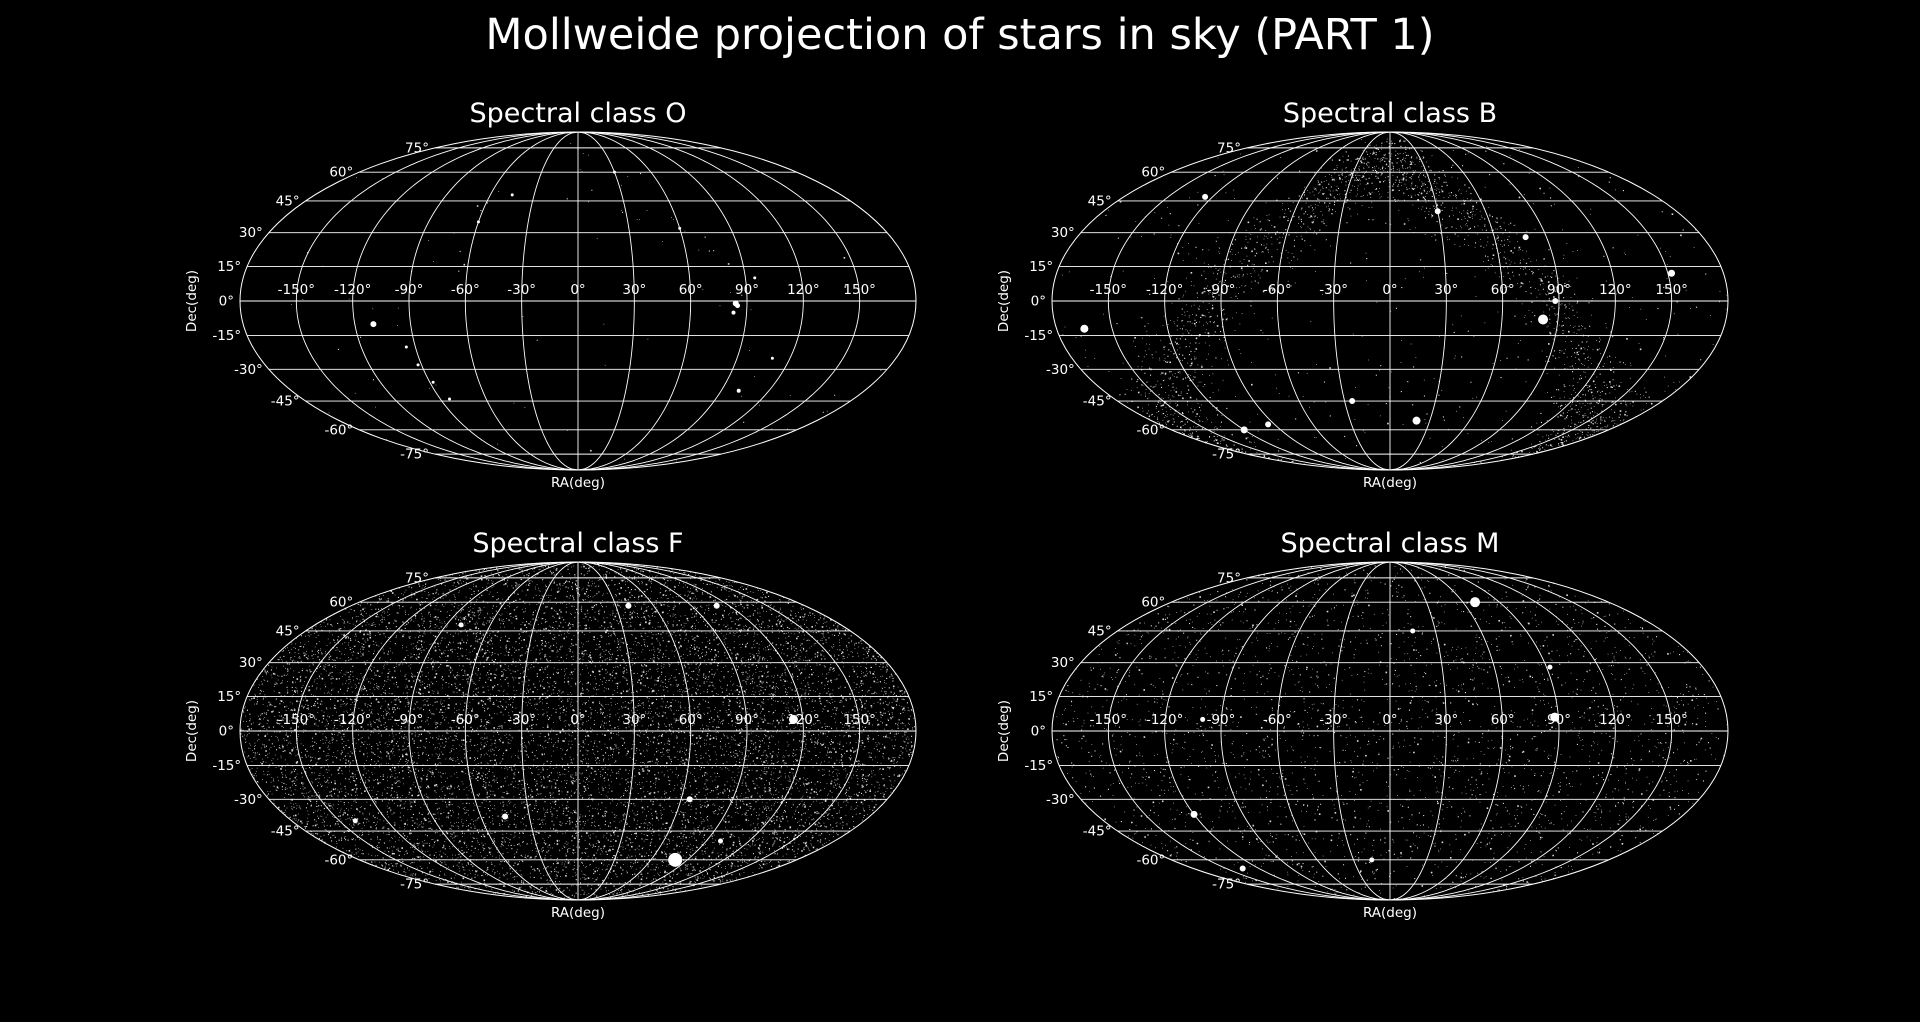 This screenshot has width=1920, height=1022. Describe the element at coordinates (285, 832) in the screenshot. I see `y-tick-label: -45°` at that location.